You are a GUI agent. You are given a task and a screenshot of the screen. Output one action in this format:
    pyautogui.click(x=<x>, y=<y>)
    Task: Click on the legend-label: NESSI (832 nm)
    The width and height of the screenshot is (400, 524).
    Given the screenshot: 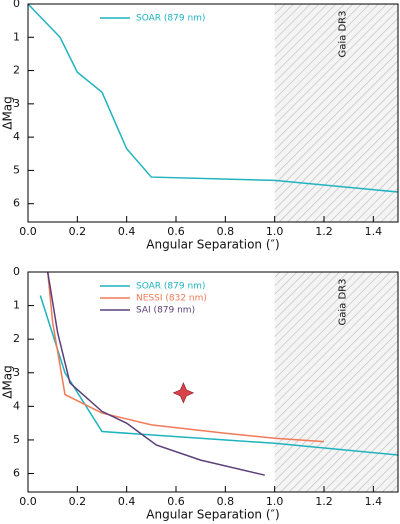 What is the action you would take?
    pyautogui.click(x=171, y=299)
    